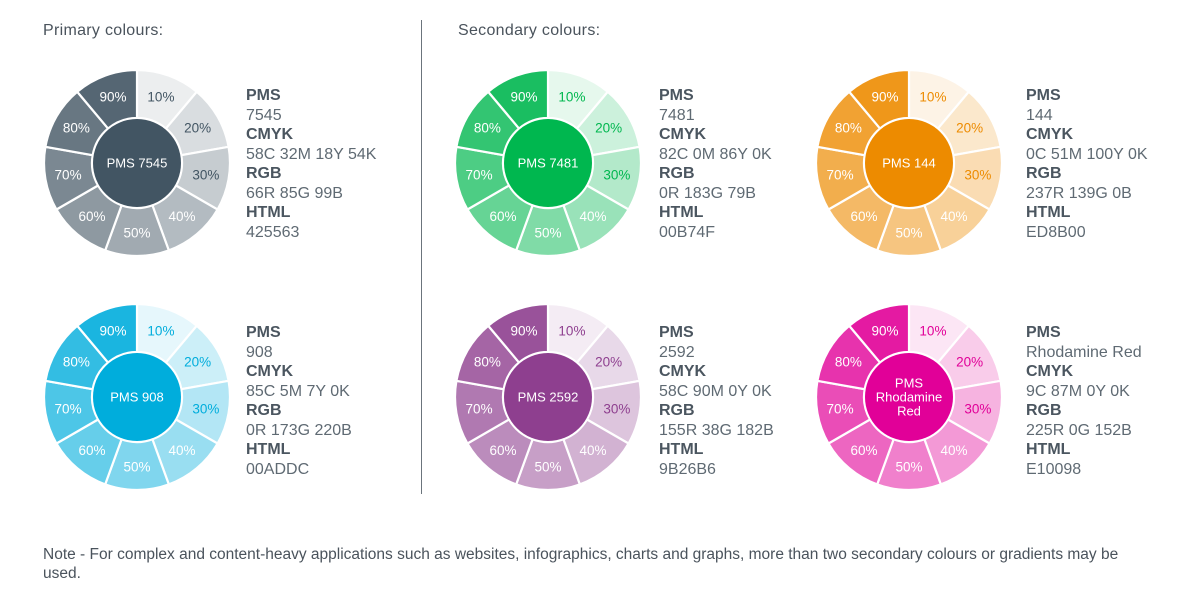  Describe the element at coordinates (687, 469) in the screenshot. I see `html-value: 9B26B6` at that location.